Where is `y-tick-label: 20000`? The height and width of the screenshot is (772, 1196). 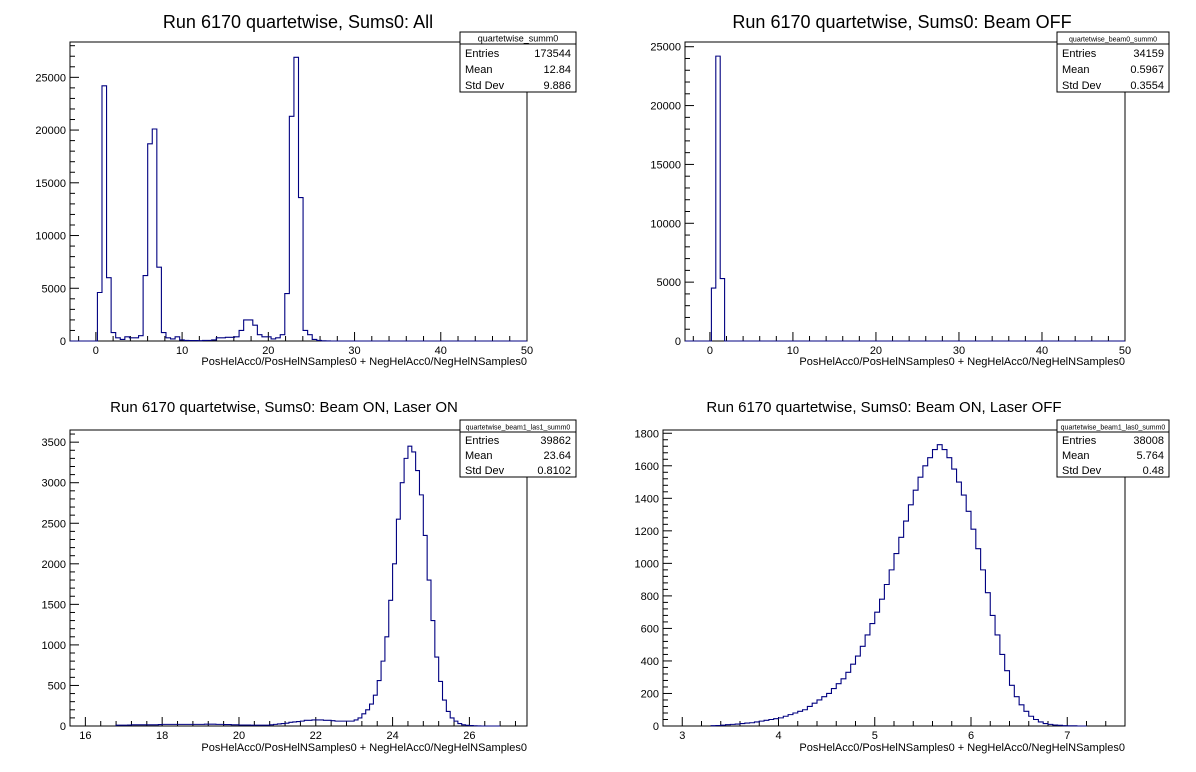 y-tick-label: 20000 is located at coordinates (50, 131).